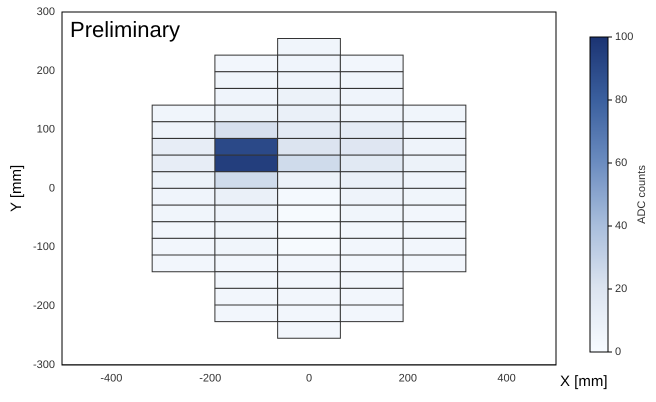 This screenshot has width=656, height=402. Describe the element at coordinates (210, 378) in the screenshot. I see `x-tick-label: -200` at that location.